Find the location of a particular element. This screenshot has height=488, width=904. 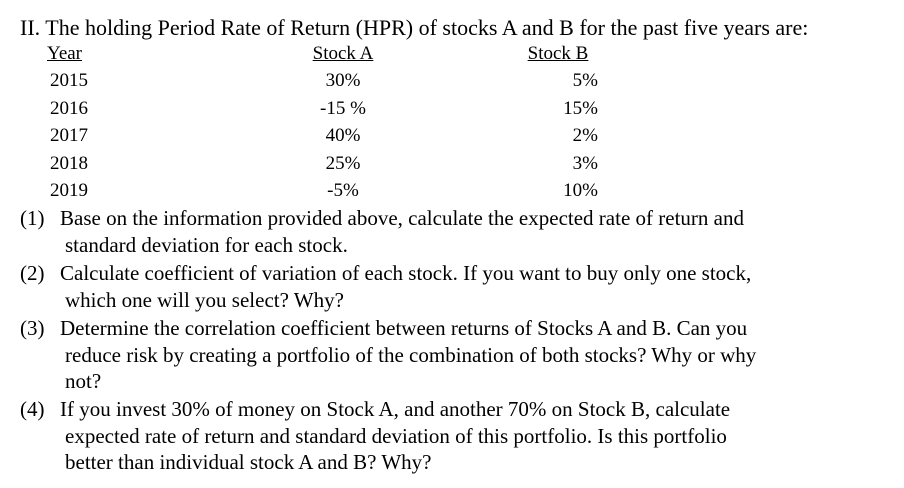

table-cell: 10% is located at coordinates (580, 190).